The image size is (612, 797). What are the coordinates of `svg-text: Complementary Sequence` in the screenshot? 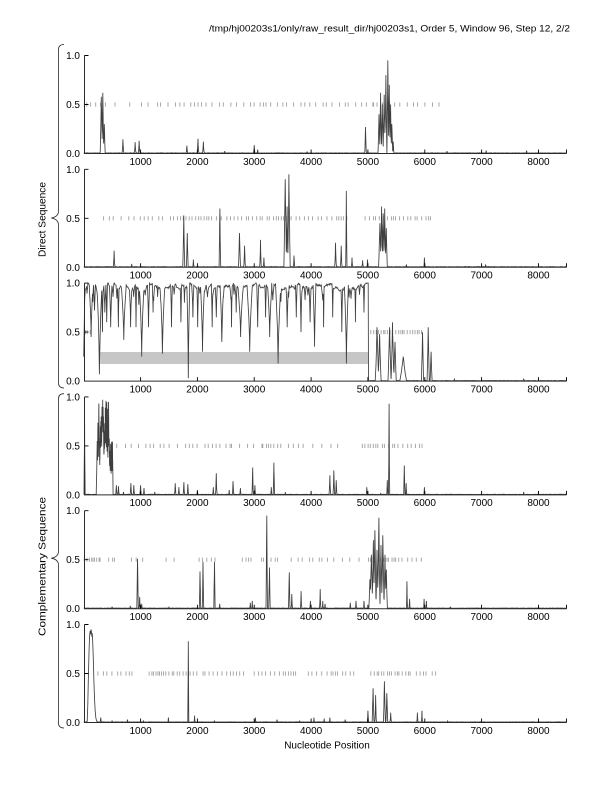 It's located at (43, 566).